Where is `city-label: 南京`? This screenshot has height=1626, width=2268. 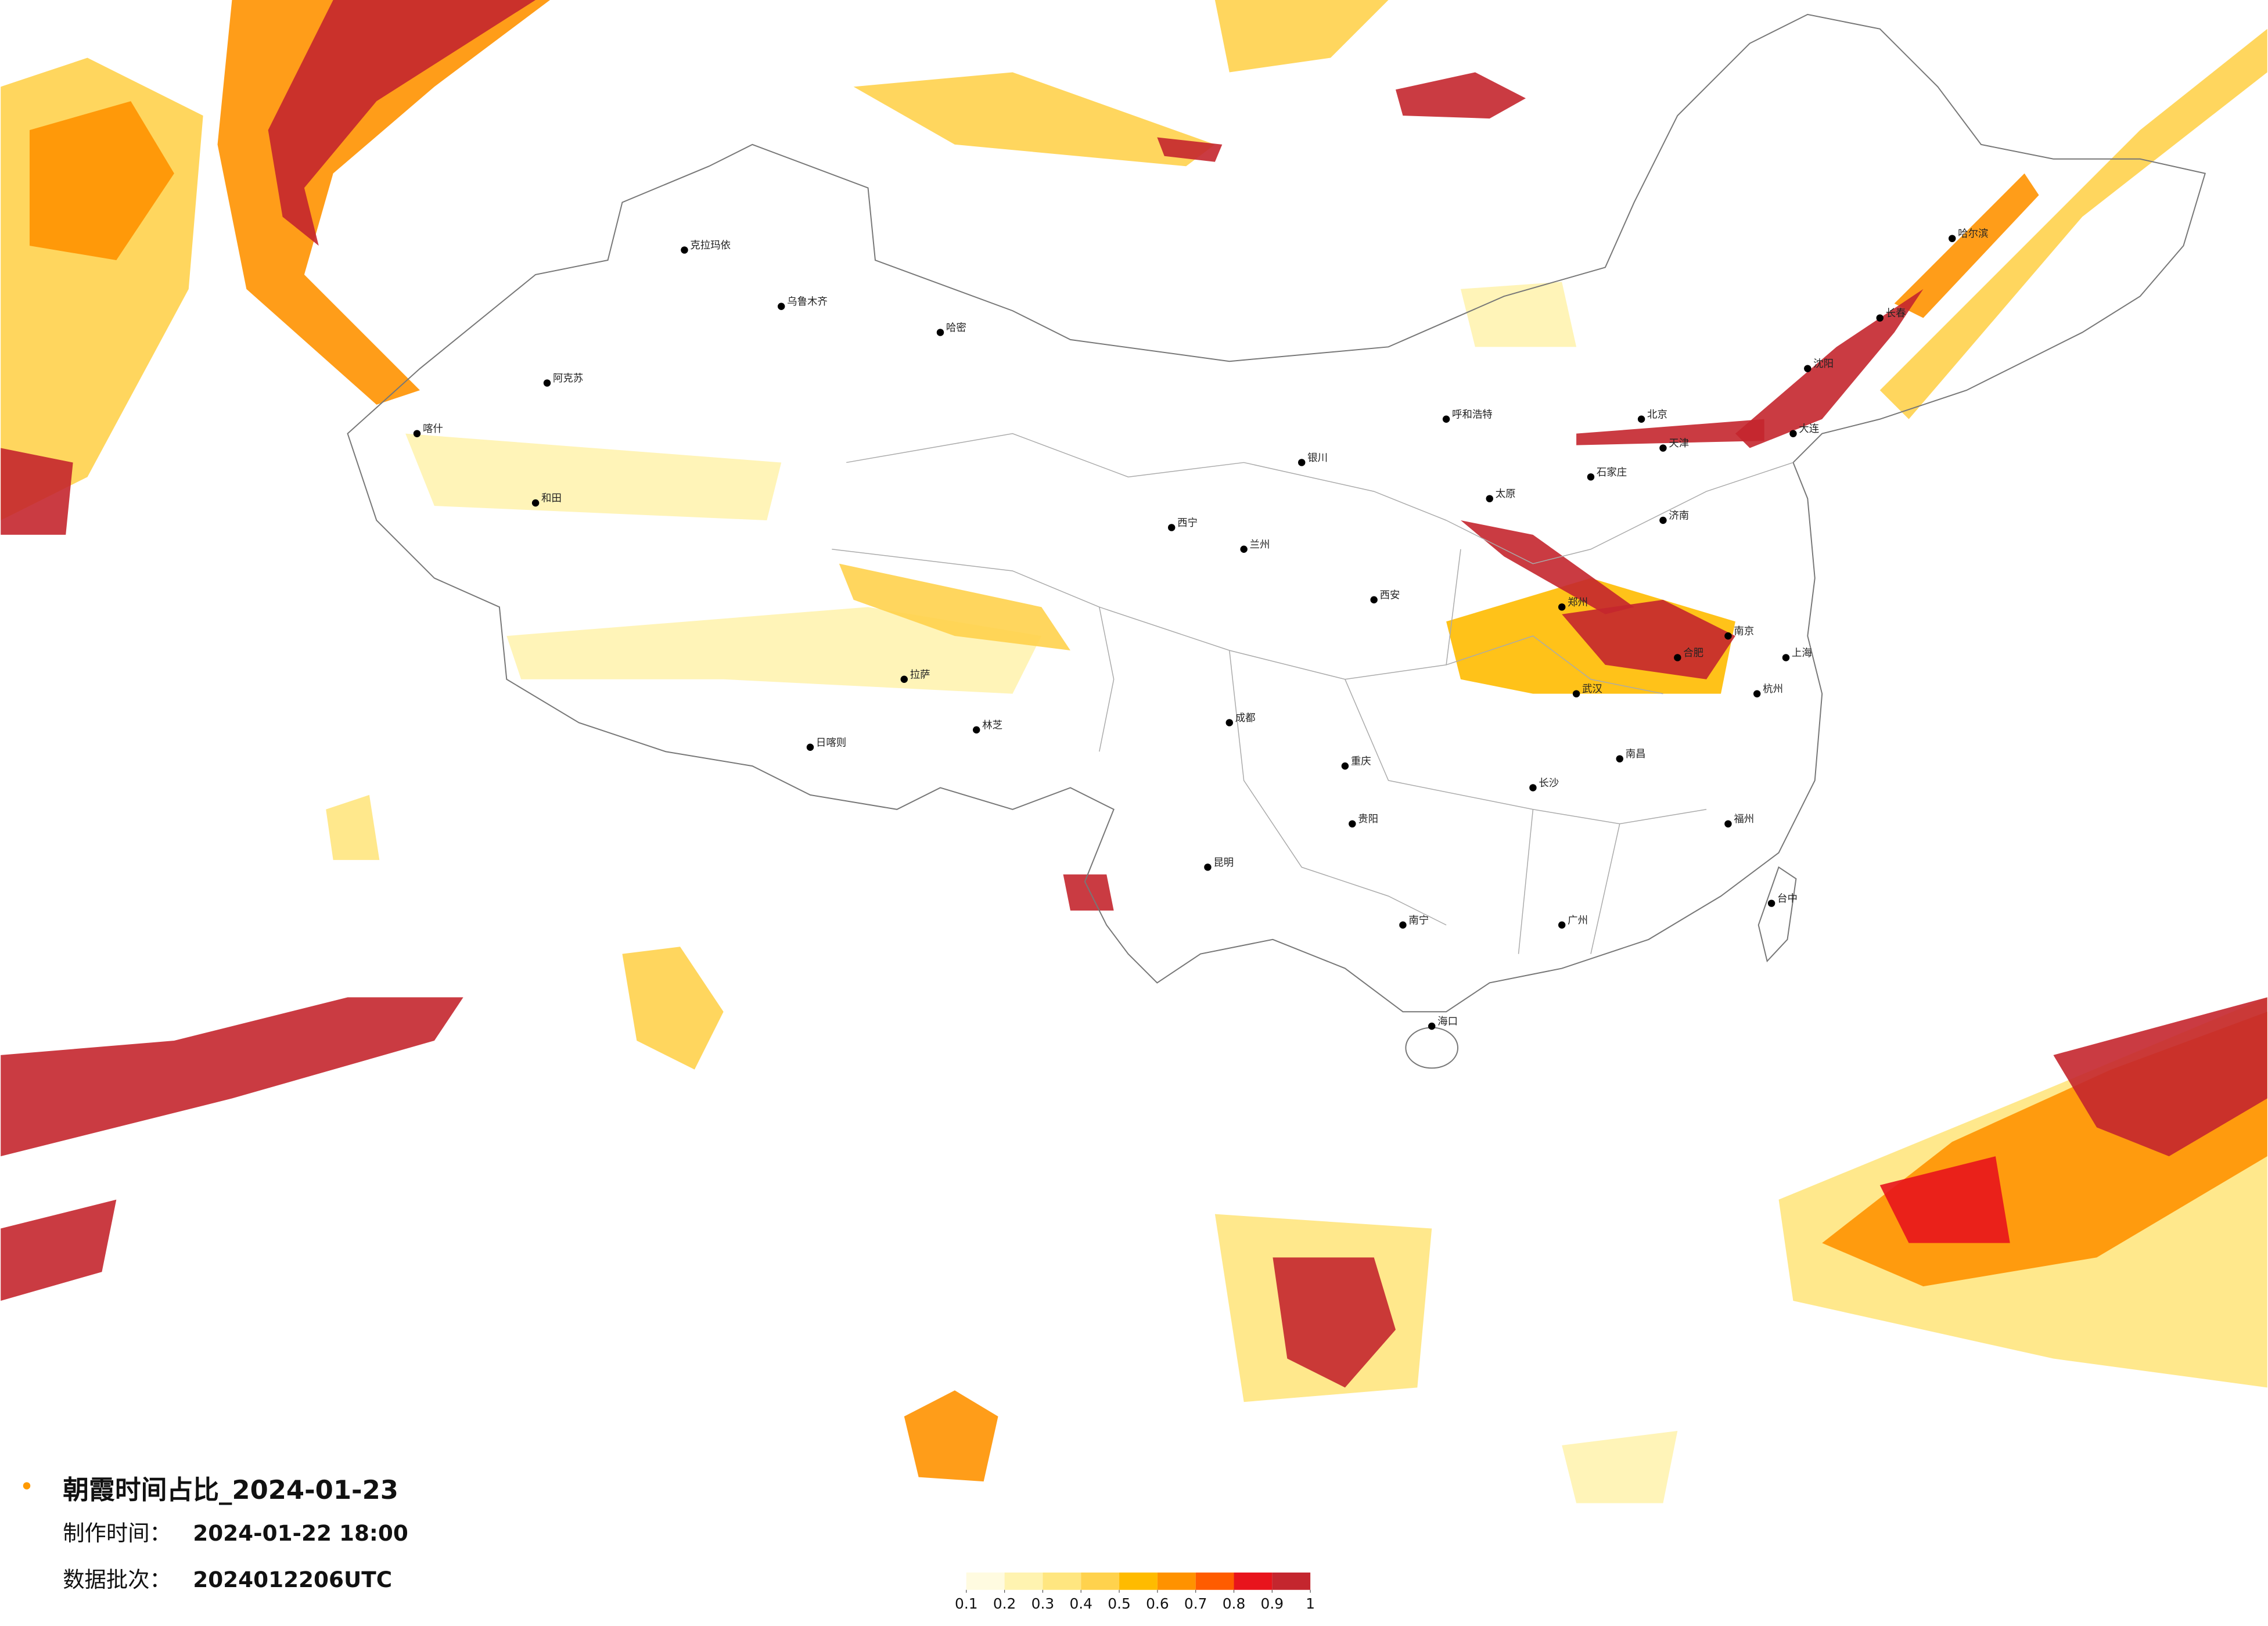 city-label: 南京 is located at coordinates (1744, 632).